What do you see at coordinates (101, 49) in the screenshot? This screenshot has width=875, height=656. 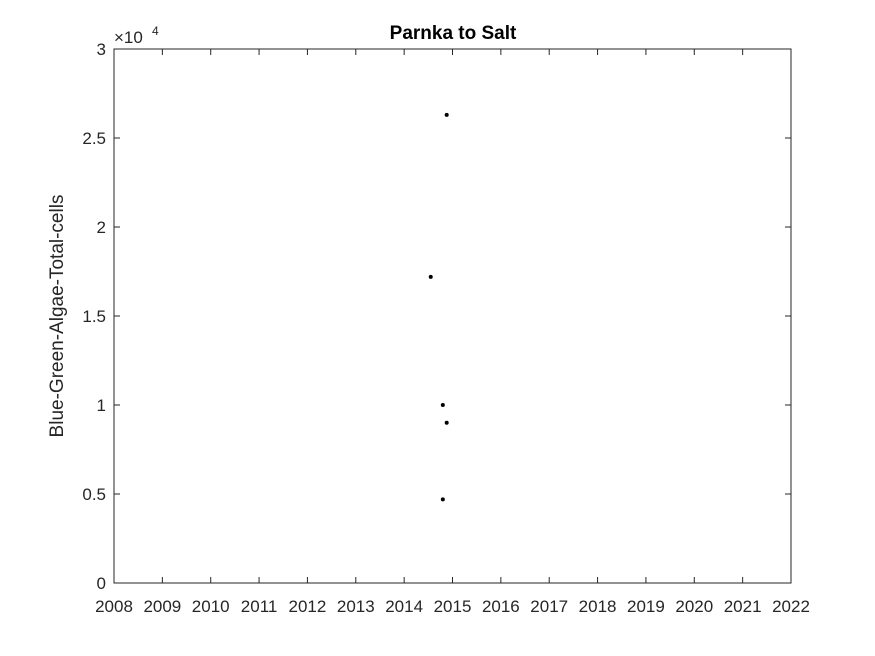 I see `y-tick-label: 3` at bounding box center [101, 49].